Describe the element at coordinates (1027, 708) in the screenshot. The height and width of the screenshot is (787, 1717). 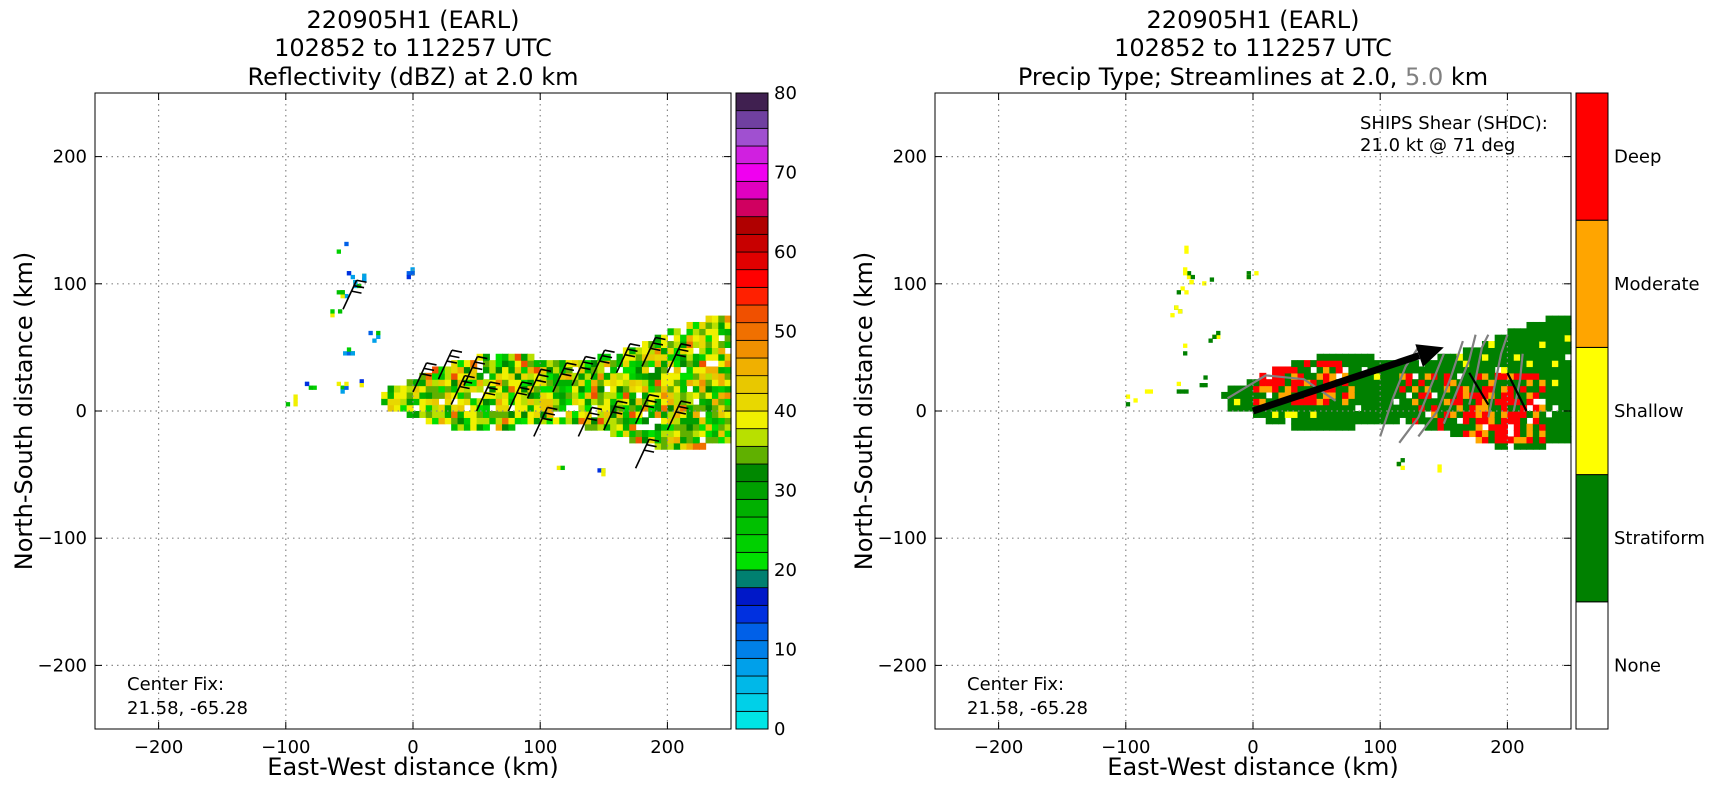
I see `center-fix-value: 21.58, -65.28` at that location.